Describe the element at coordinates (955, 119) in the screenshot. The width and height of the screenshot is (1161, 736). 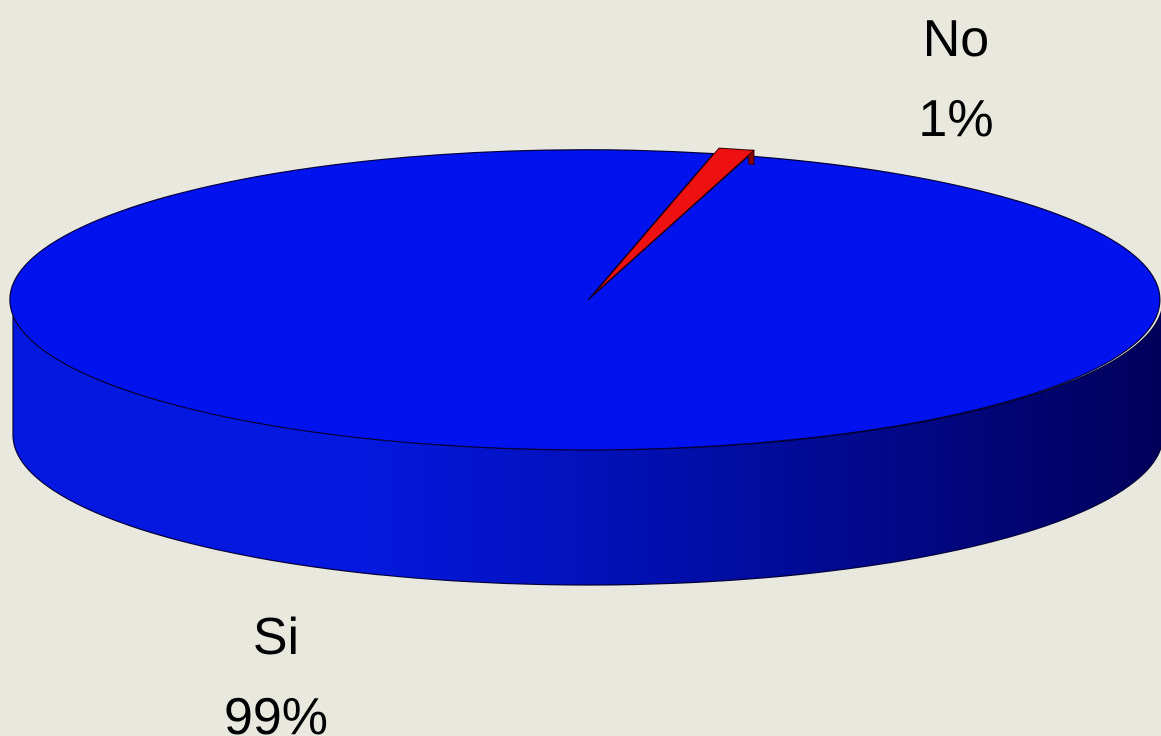
I see `label-no-percent: 1%` at that location.